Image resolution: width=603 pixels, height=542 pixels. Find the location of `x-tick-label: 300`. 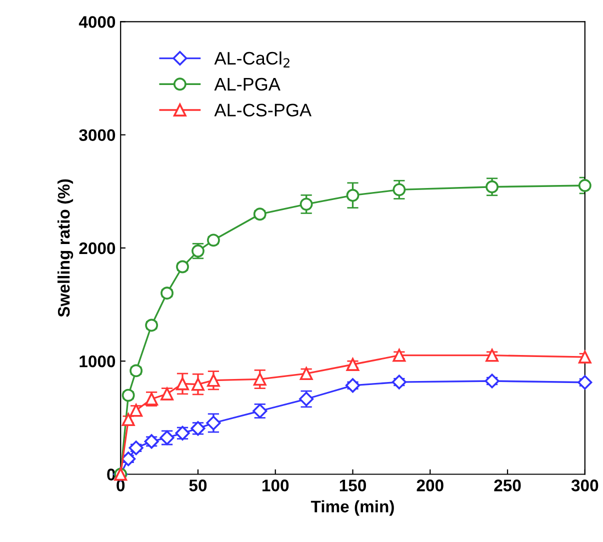

x-tick-label: 300 is located at coordinates (584, 486).